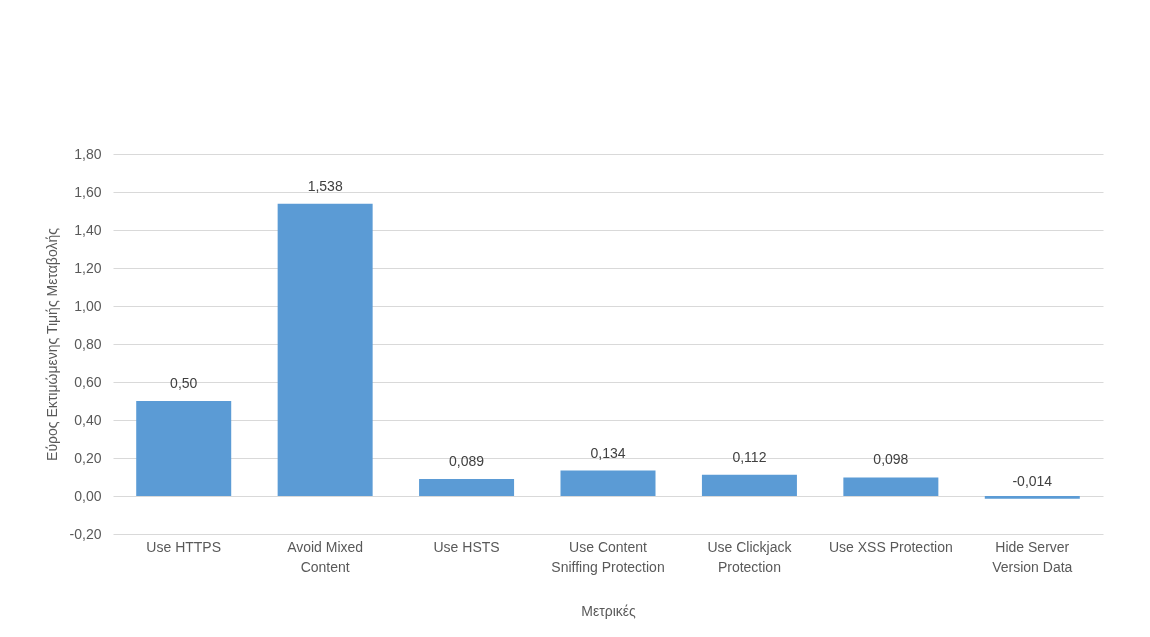 The image size is (1150, 637). I want to click on x-tick-label: Use Content Sniffing Protection, so click(608, 556).